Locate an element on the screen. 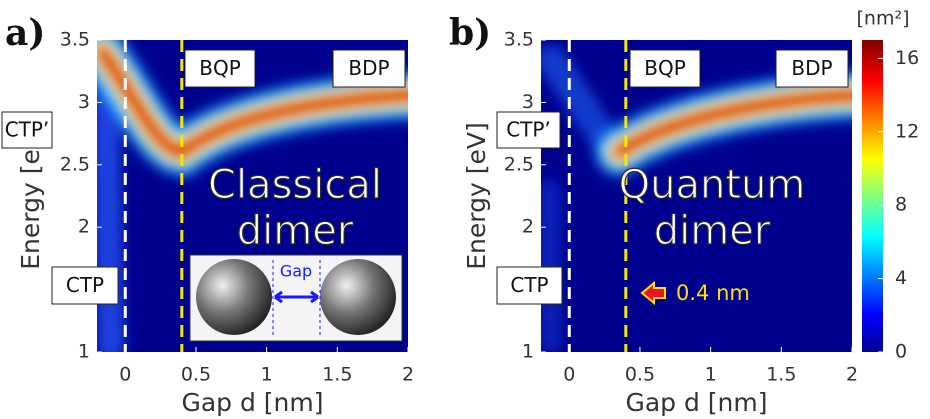 Image resolution: width=930 pixels, height=419 pixels. overlay-text: Classical is located at coordinates (295, 185).